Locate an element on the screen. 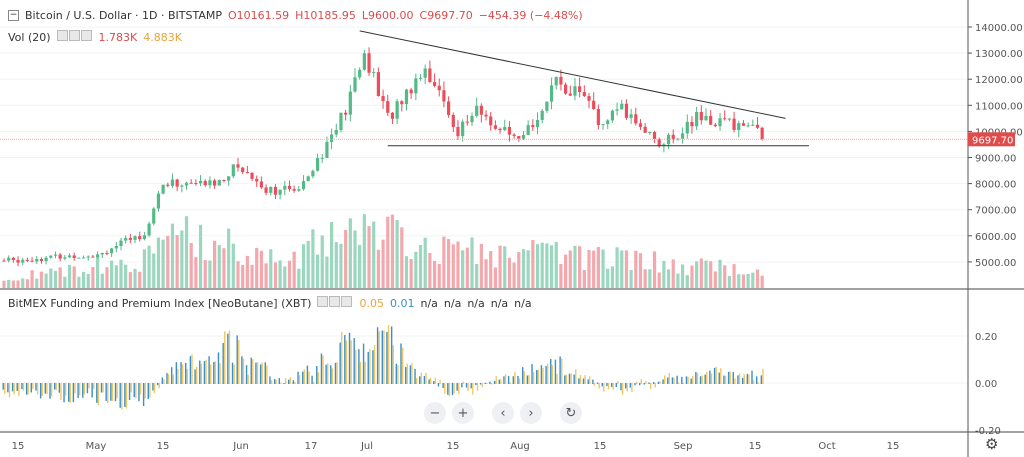 Image resolution: width=1024 pixels, height=457 pixels. scroll-left-button: ‹ is located at coordinates (503, 413).